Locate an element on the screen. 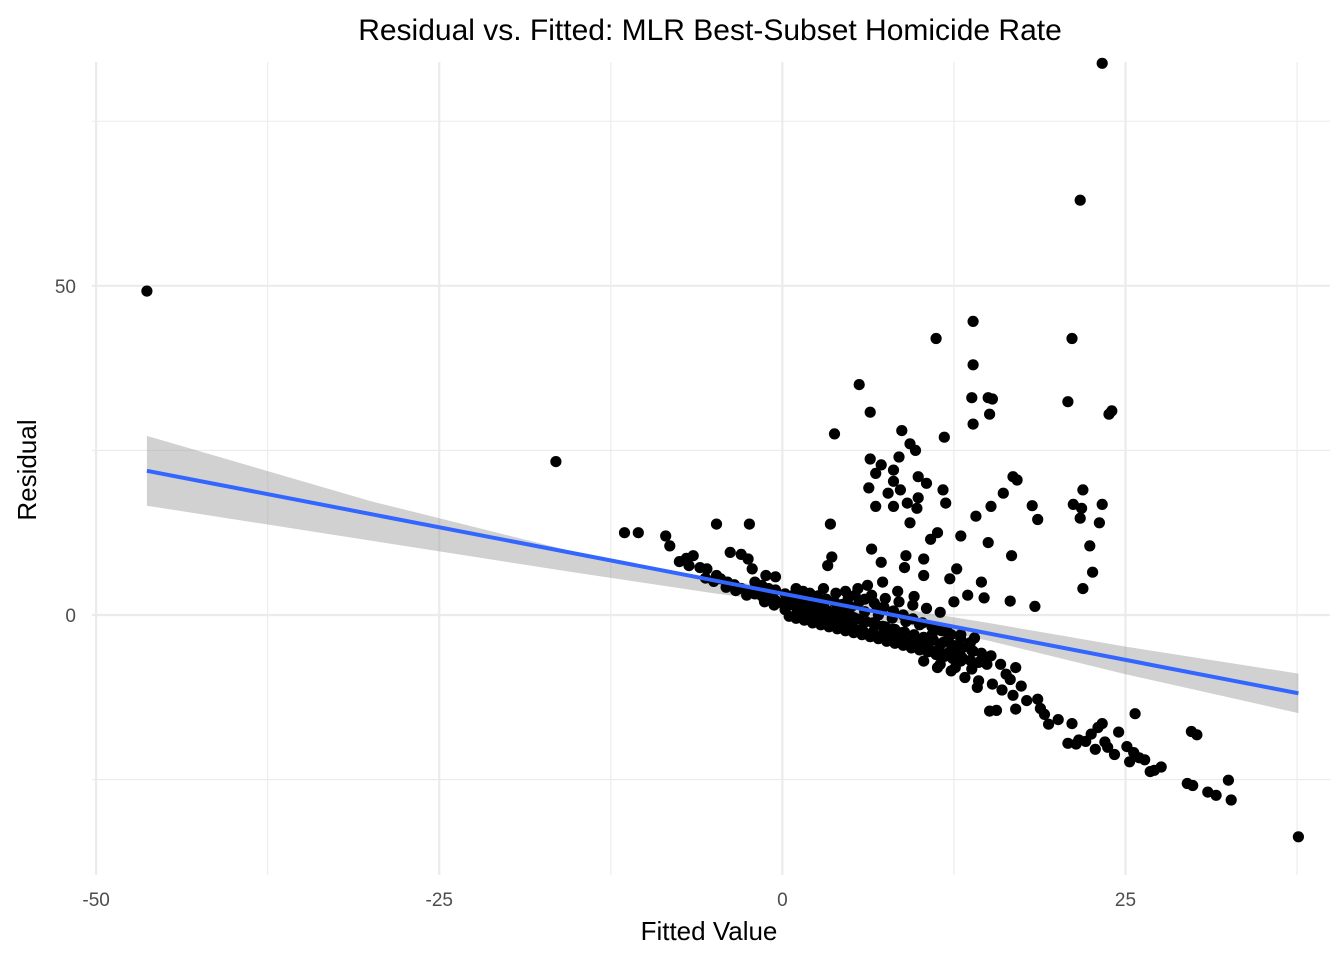  y-axis-title: Residual is located at coordinates (27, 469).